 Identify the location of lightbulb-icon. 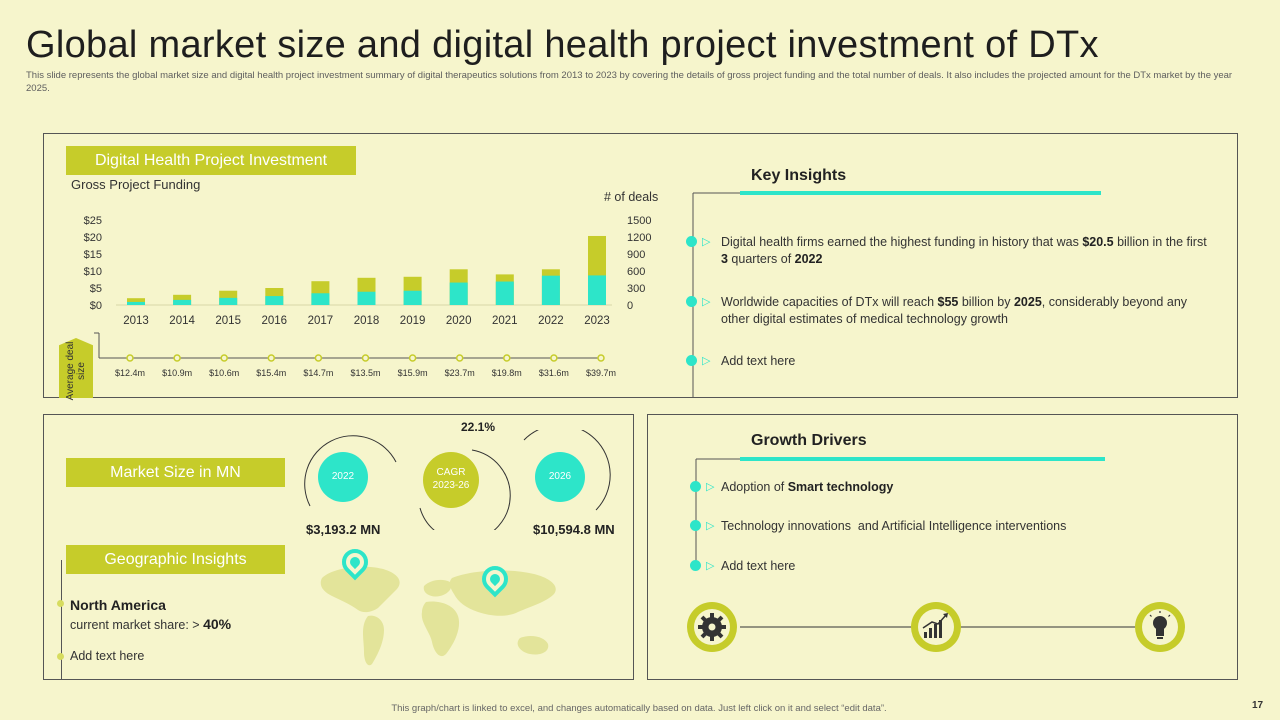
(1160, 627).